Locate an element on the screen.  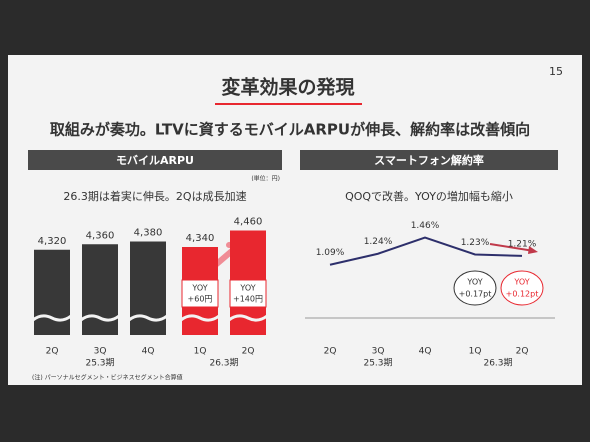
trend-arrow-head is located at coordinates (533, 250).